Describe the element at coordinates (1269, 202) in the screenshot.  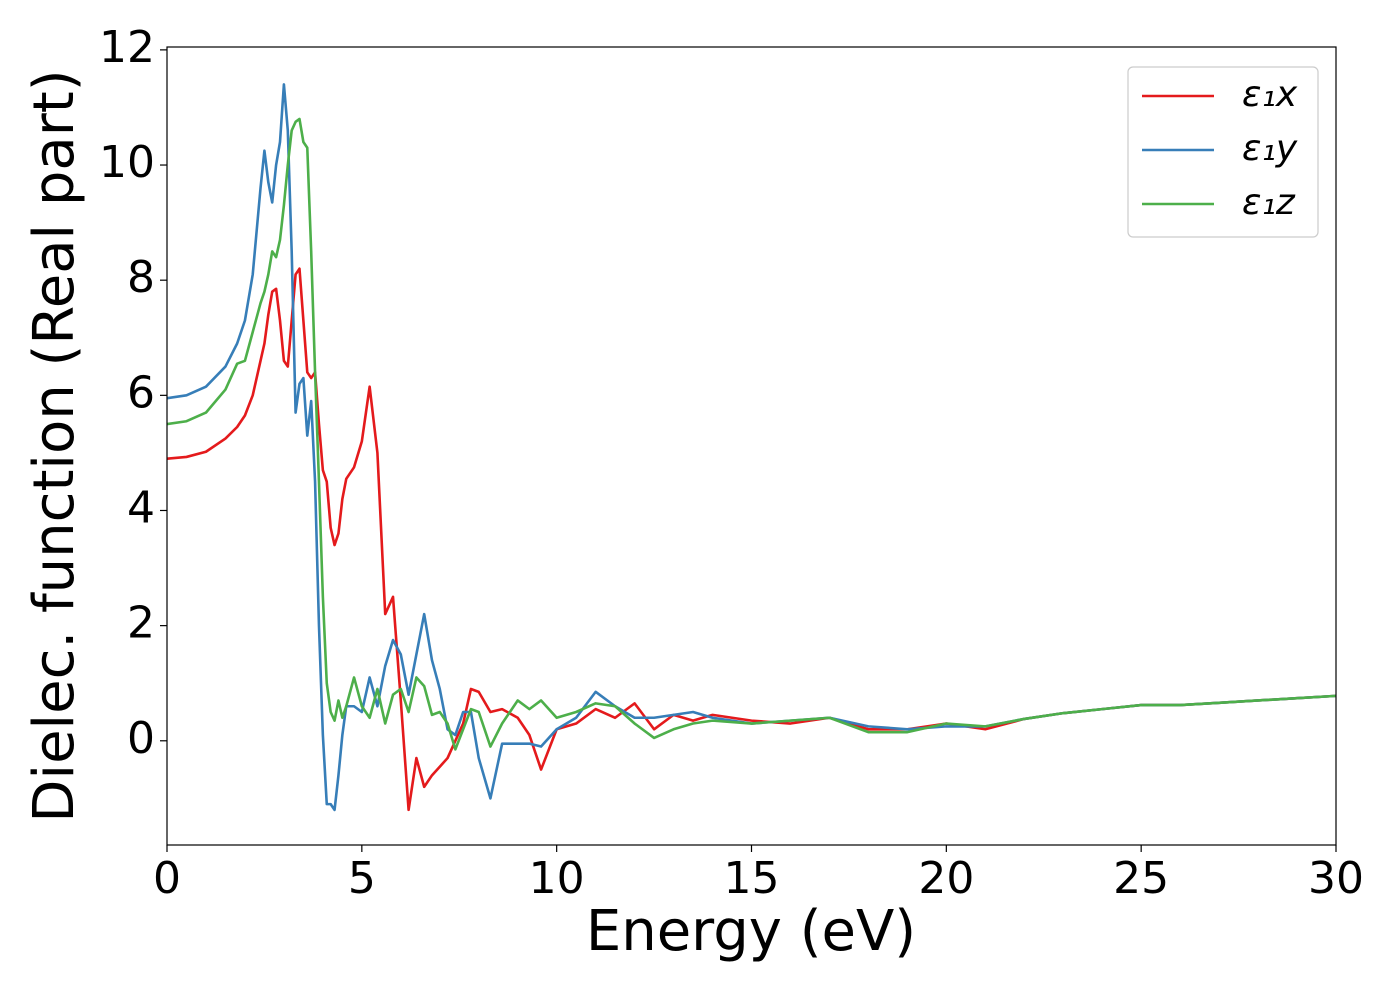
I see `legend-label: ε₁z` at that location.